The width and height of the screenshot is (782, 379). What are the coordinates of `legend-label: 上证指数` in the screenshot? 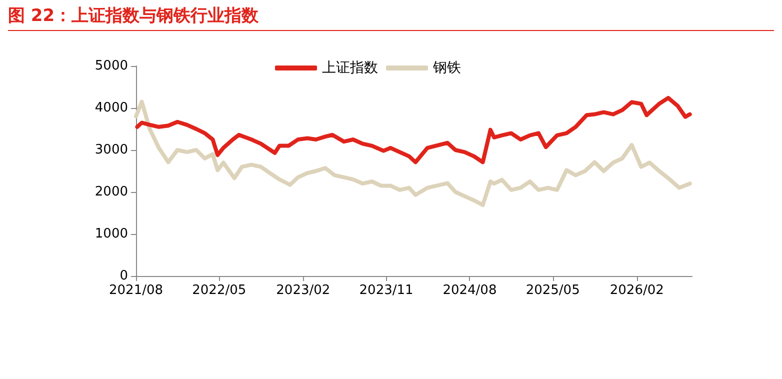 It's located at (350, 68).